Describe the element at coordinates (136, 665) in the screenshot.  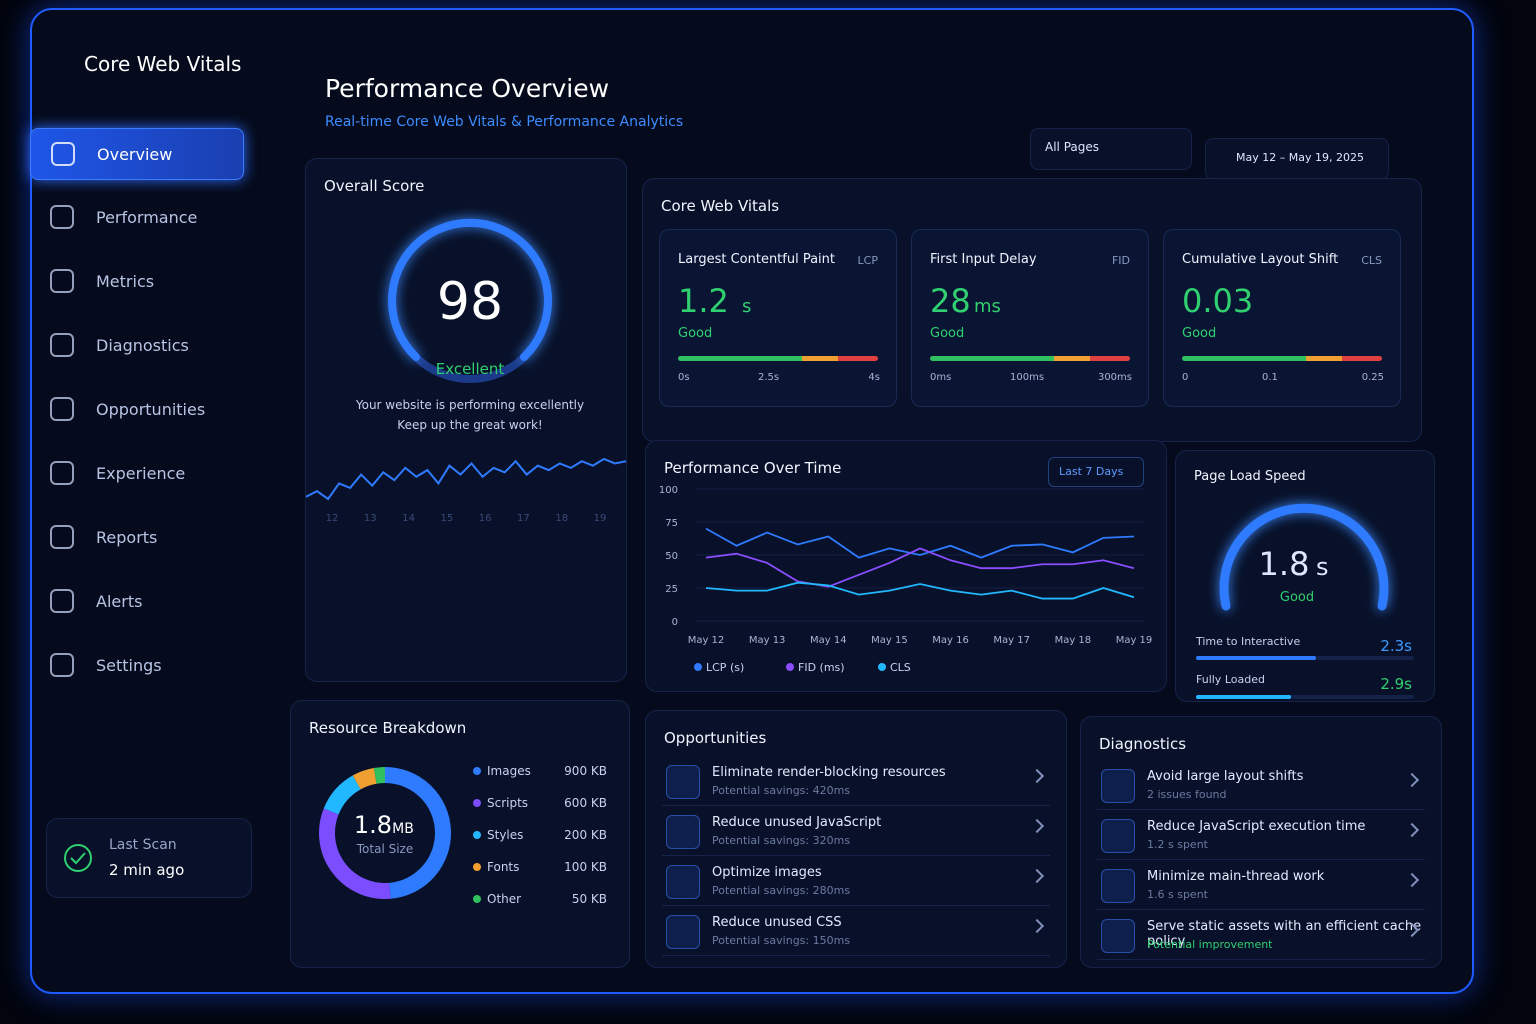
I see `nav-item: Settings` at that location.